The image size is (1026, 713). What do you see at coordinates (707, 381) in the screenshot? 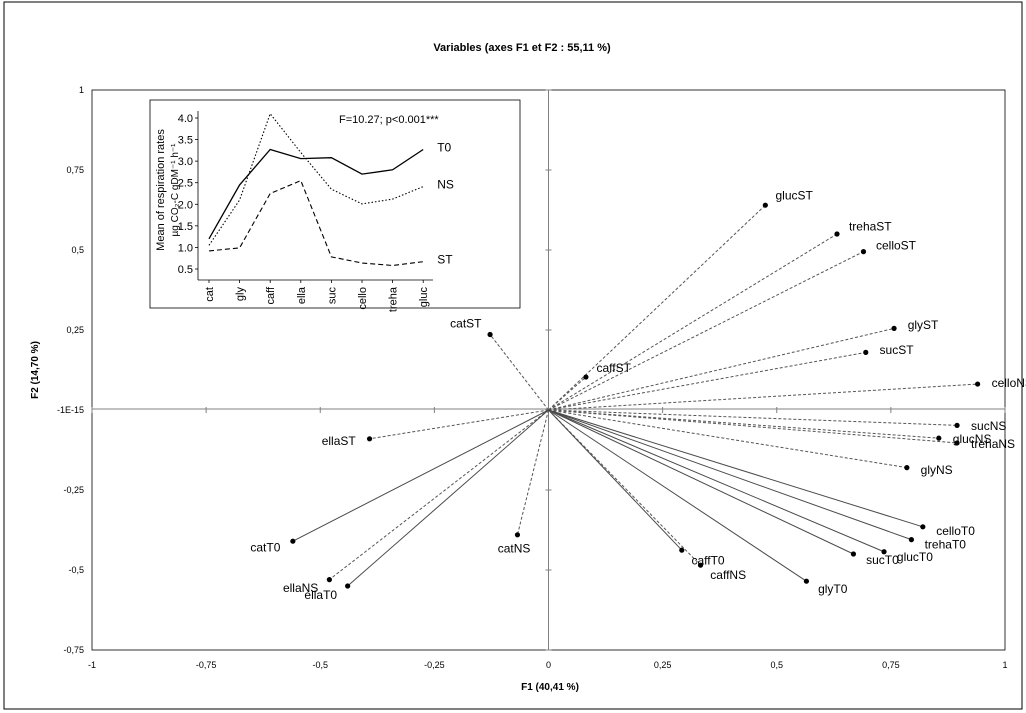
I see `vector-sucST` at bounding box center [707, 381].